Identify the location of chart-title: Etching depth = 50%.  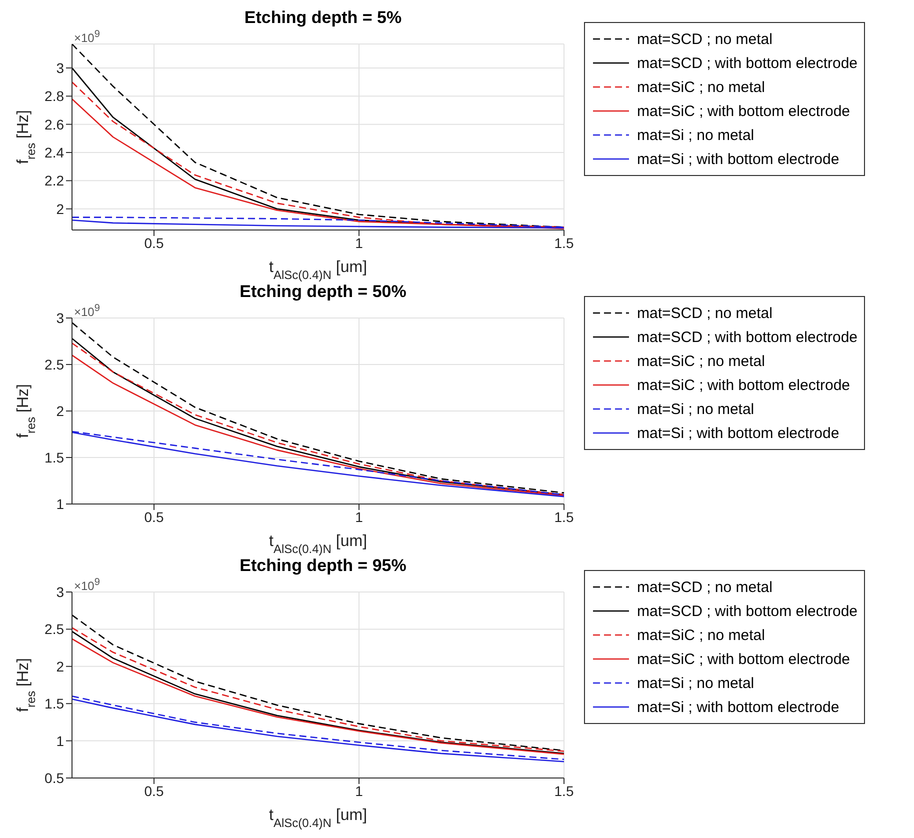
(323, 292).